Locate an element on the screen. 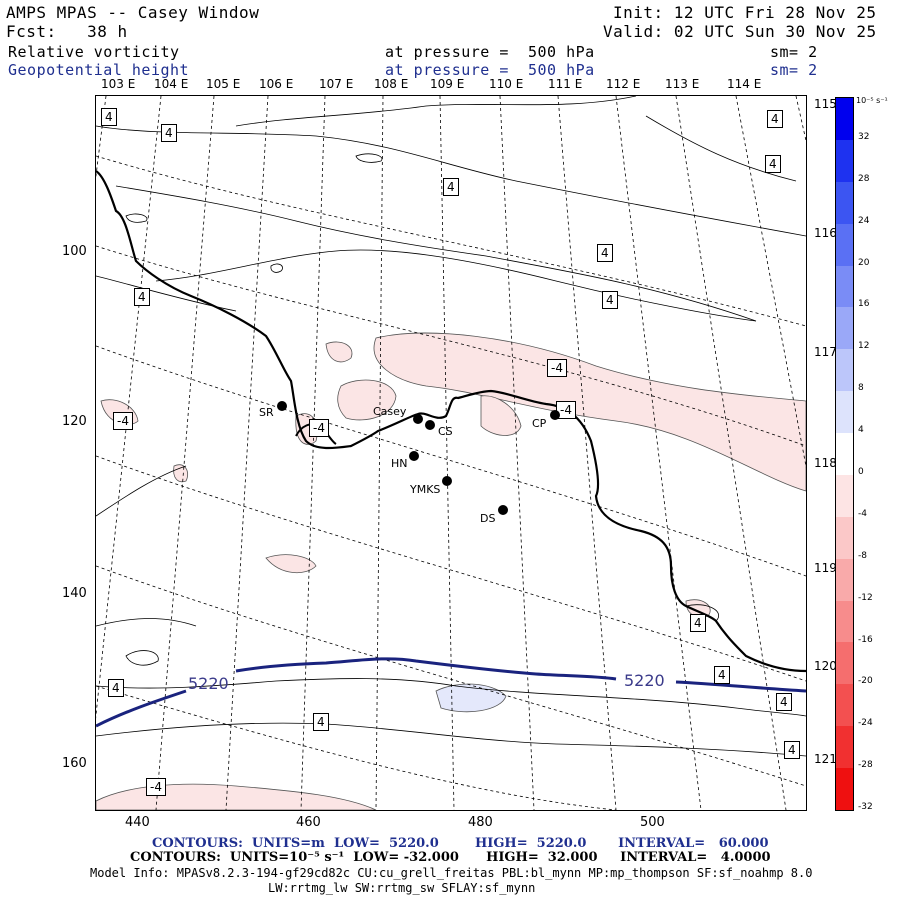 This screenshot has width=900, height=900. station-label: CP is located at coordinates (539, 423).